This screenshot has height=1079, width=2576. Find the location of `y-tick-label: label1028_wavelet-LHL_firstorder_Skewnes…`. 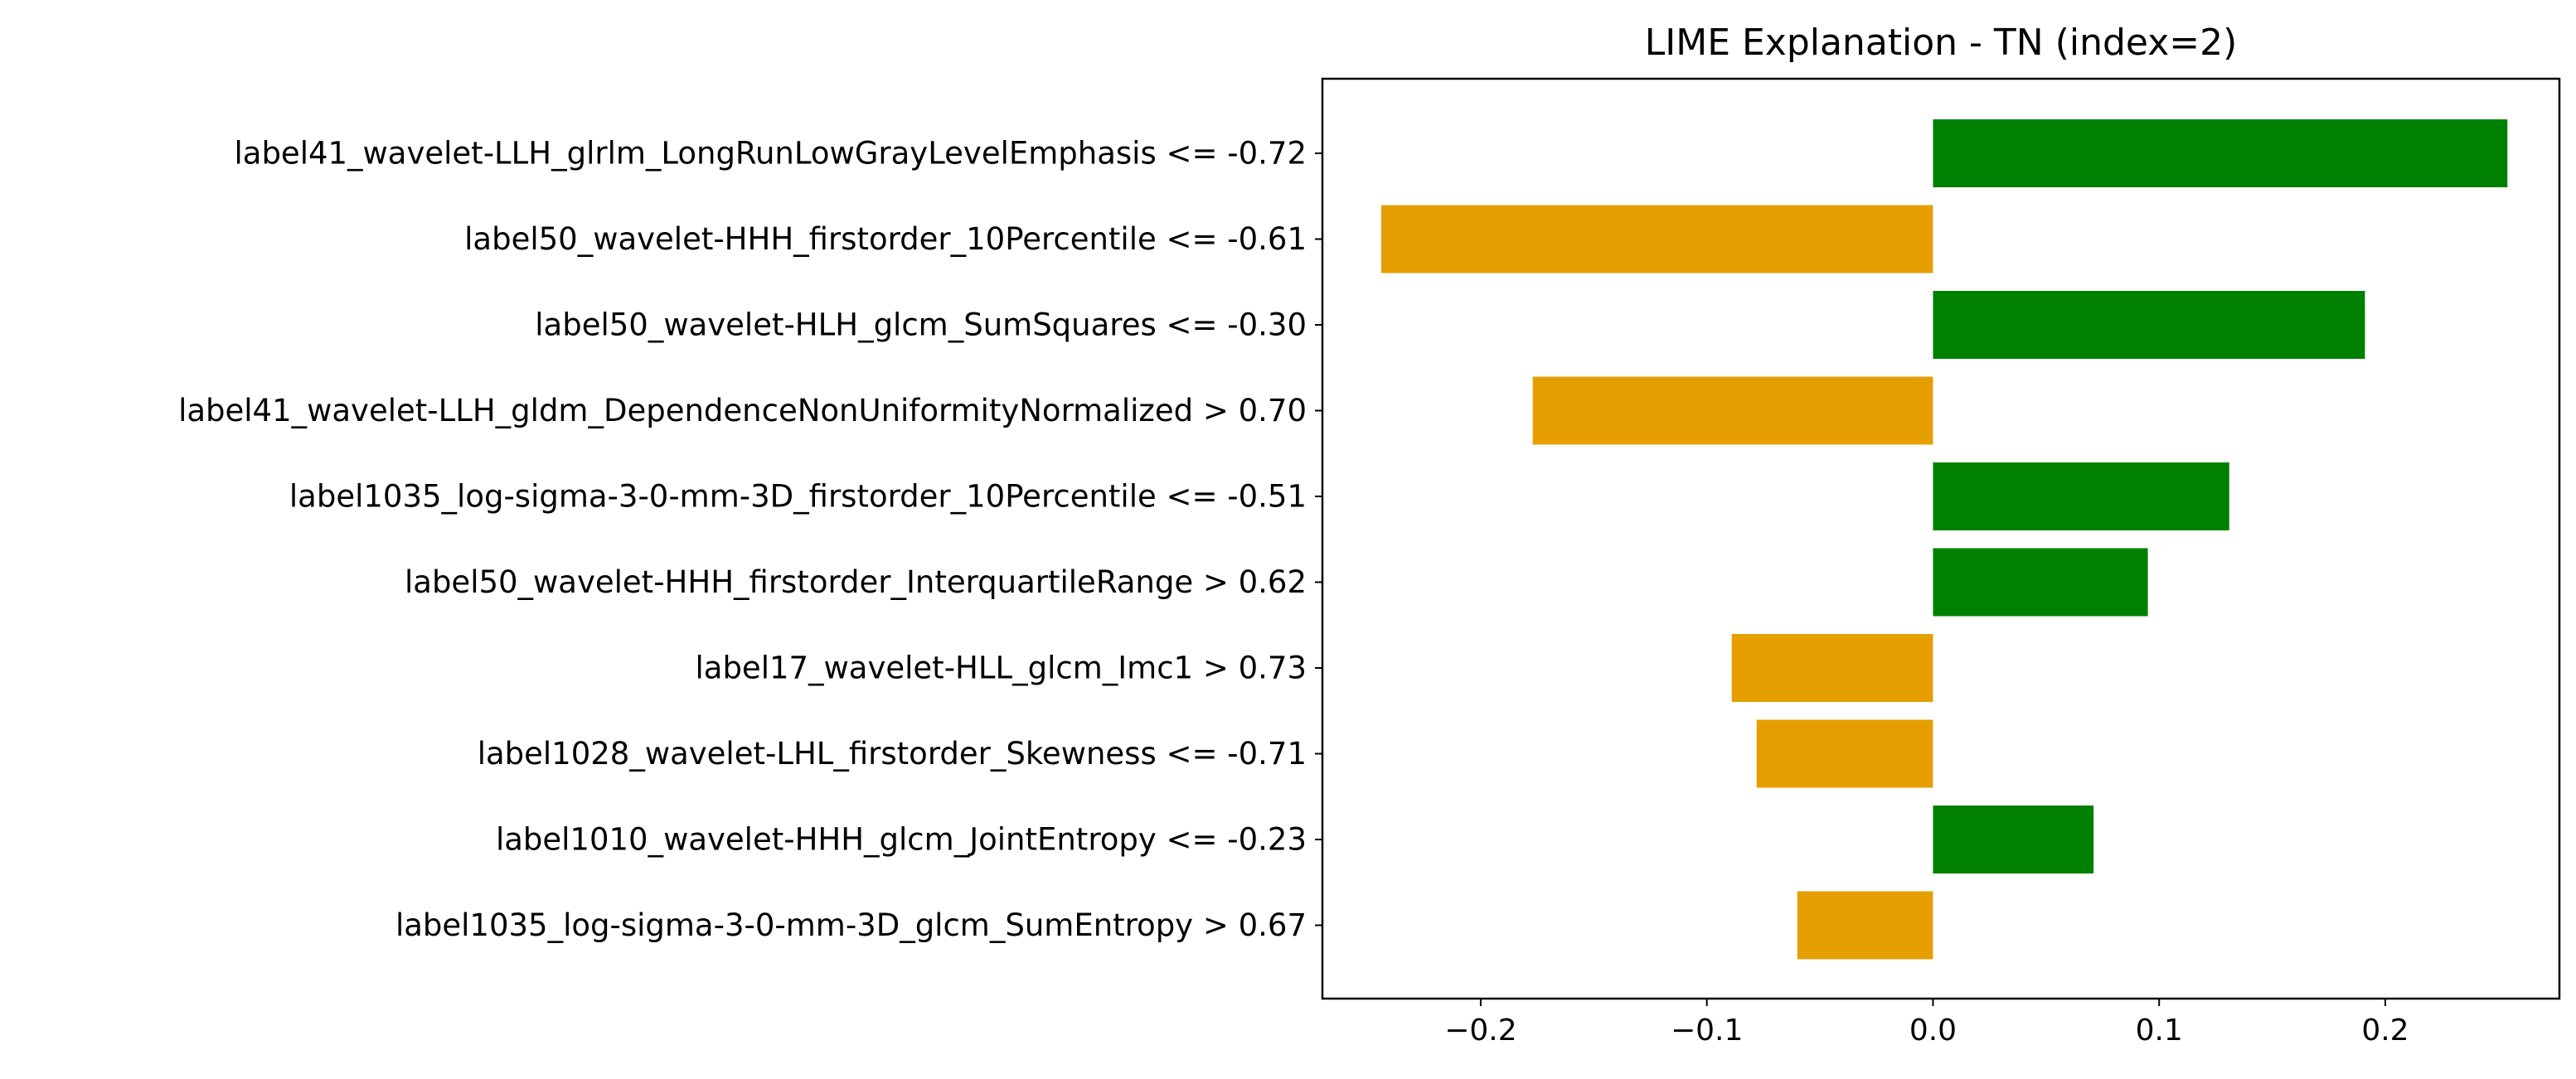

y-tick-label: label1028_wavelet-LHL_firstorder_Skewnes… is located at coordinates (892, 754).